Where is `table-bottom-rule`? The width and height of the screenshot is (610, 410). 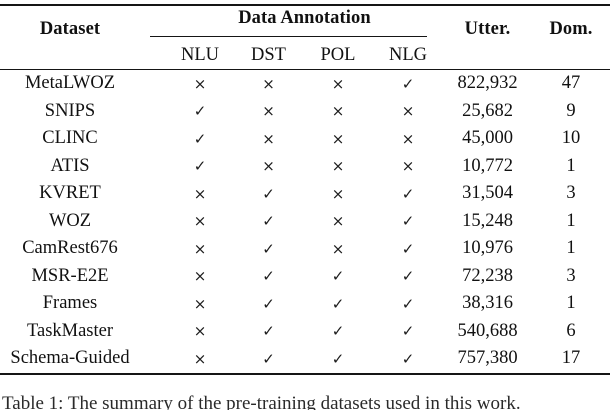 table-bottom-rule is located at coordinates (305, 374).